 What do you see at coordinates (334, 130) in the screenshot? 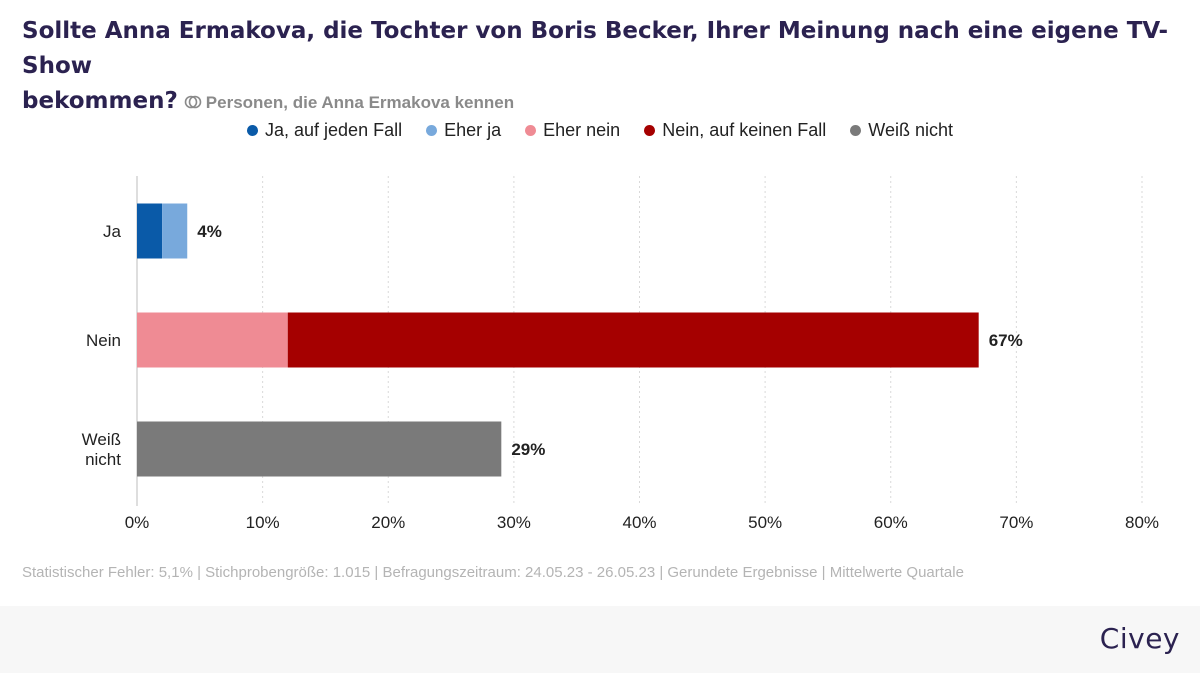
I see `legend-label: Ja, auf jeden Fall` at bounding box center [334, 130].